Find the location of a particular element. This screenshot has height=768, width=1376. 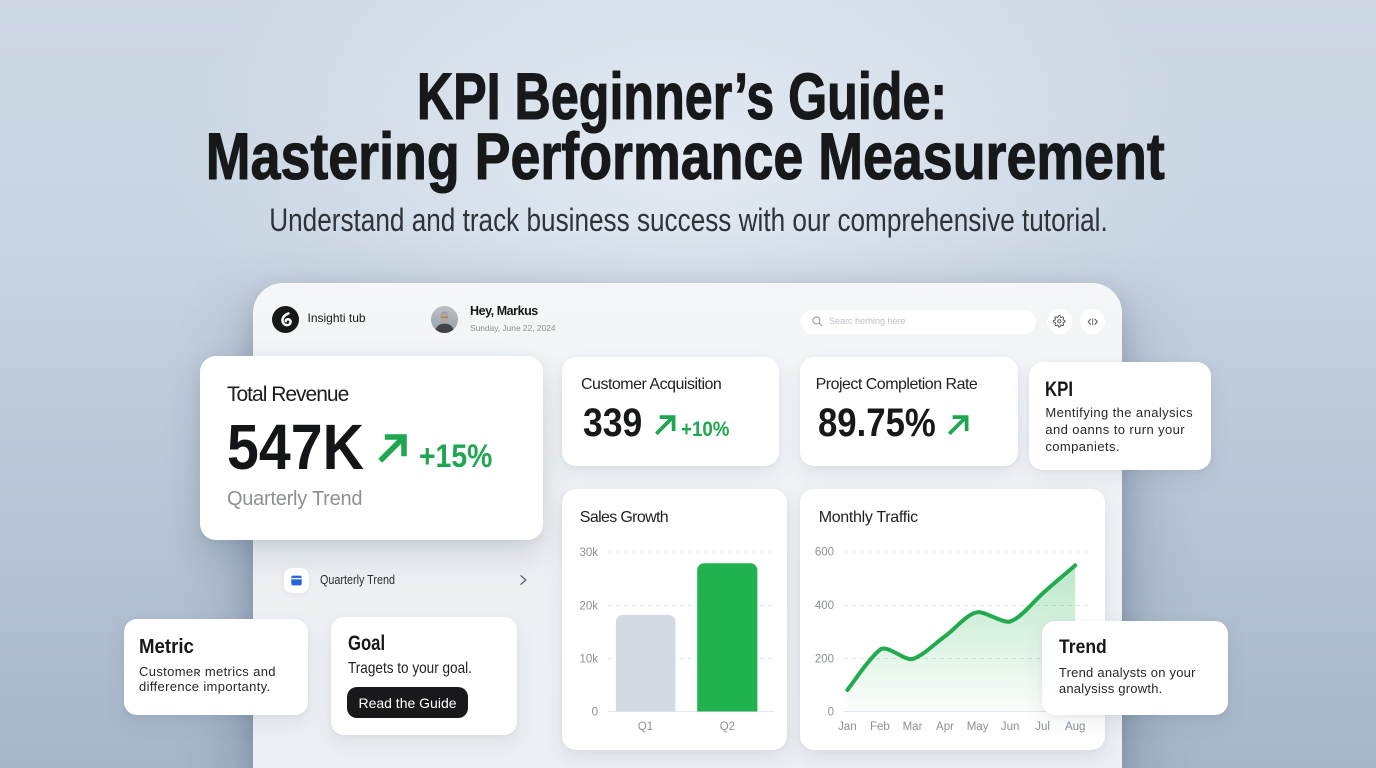

svg-text: 200 is located at coordinates (824, 660).